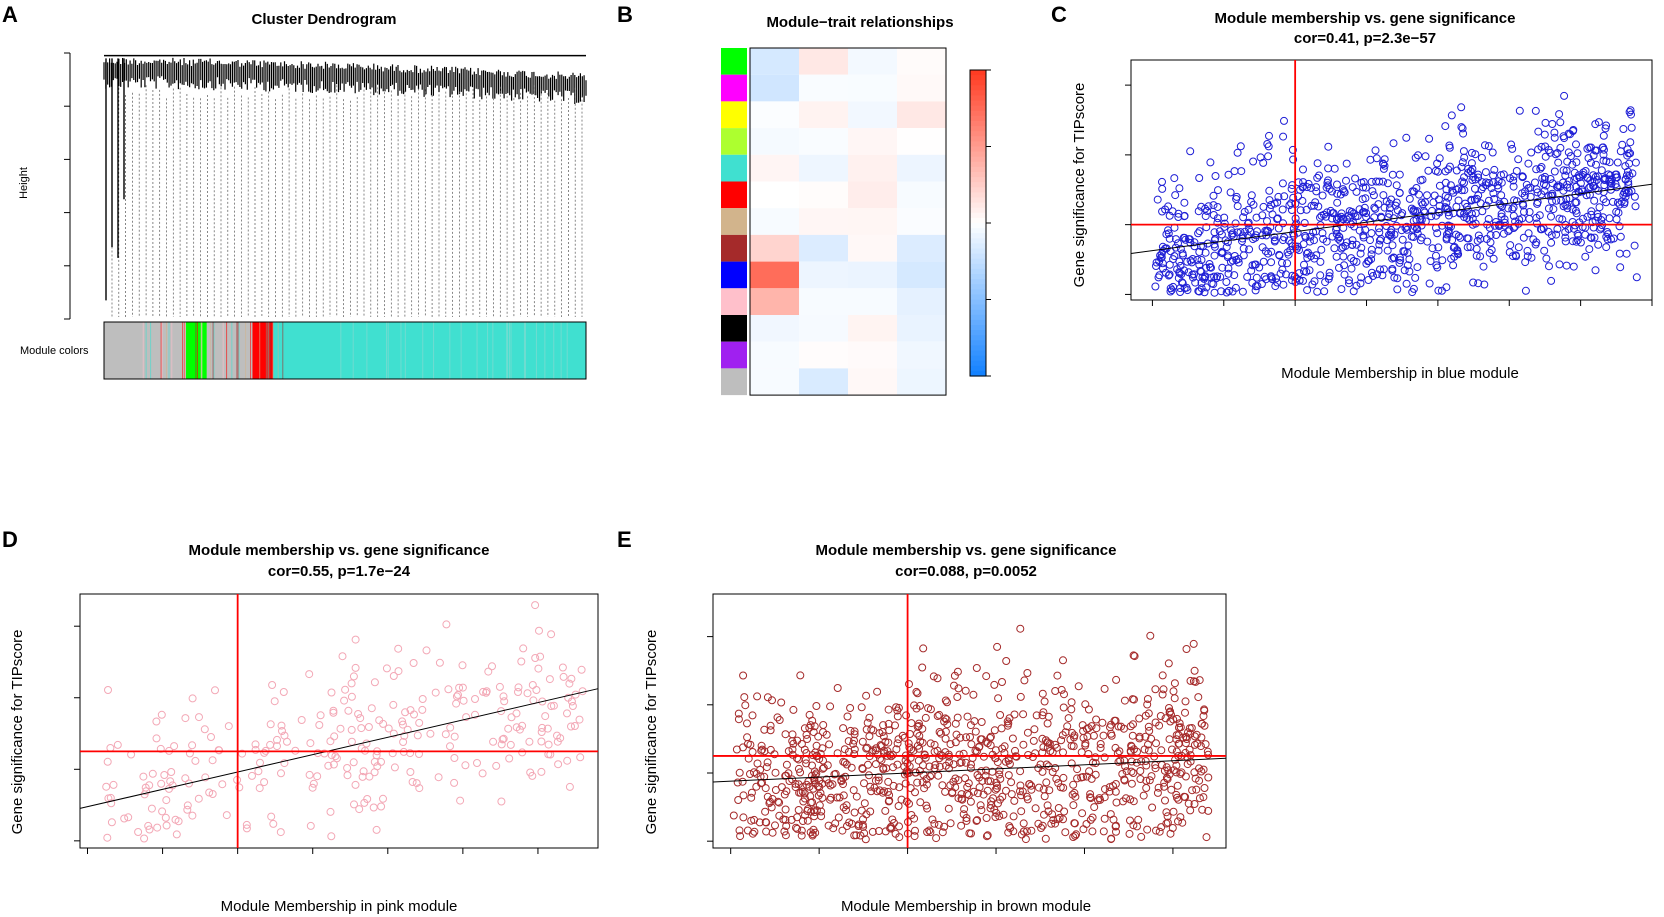 The image size is (1664, 917). I want to click on heatmap-frame, so click(848, 221).